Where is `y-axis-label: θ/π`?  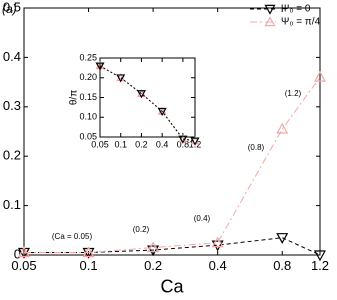 y-axis-label: θ/π is located at coordinates (74, 97).